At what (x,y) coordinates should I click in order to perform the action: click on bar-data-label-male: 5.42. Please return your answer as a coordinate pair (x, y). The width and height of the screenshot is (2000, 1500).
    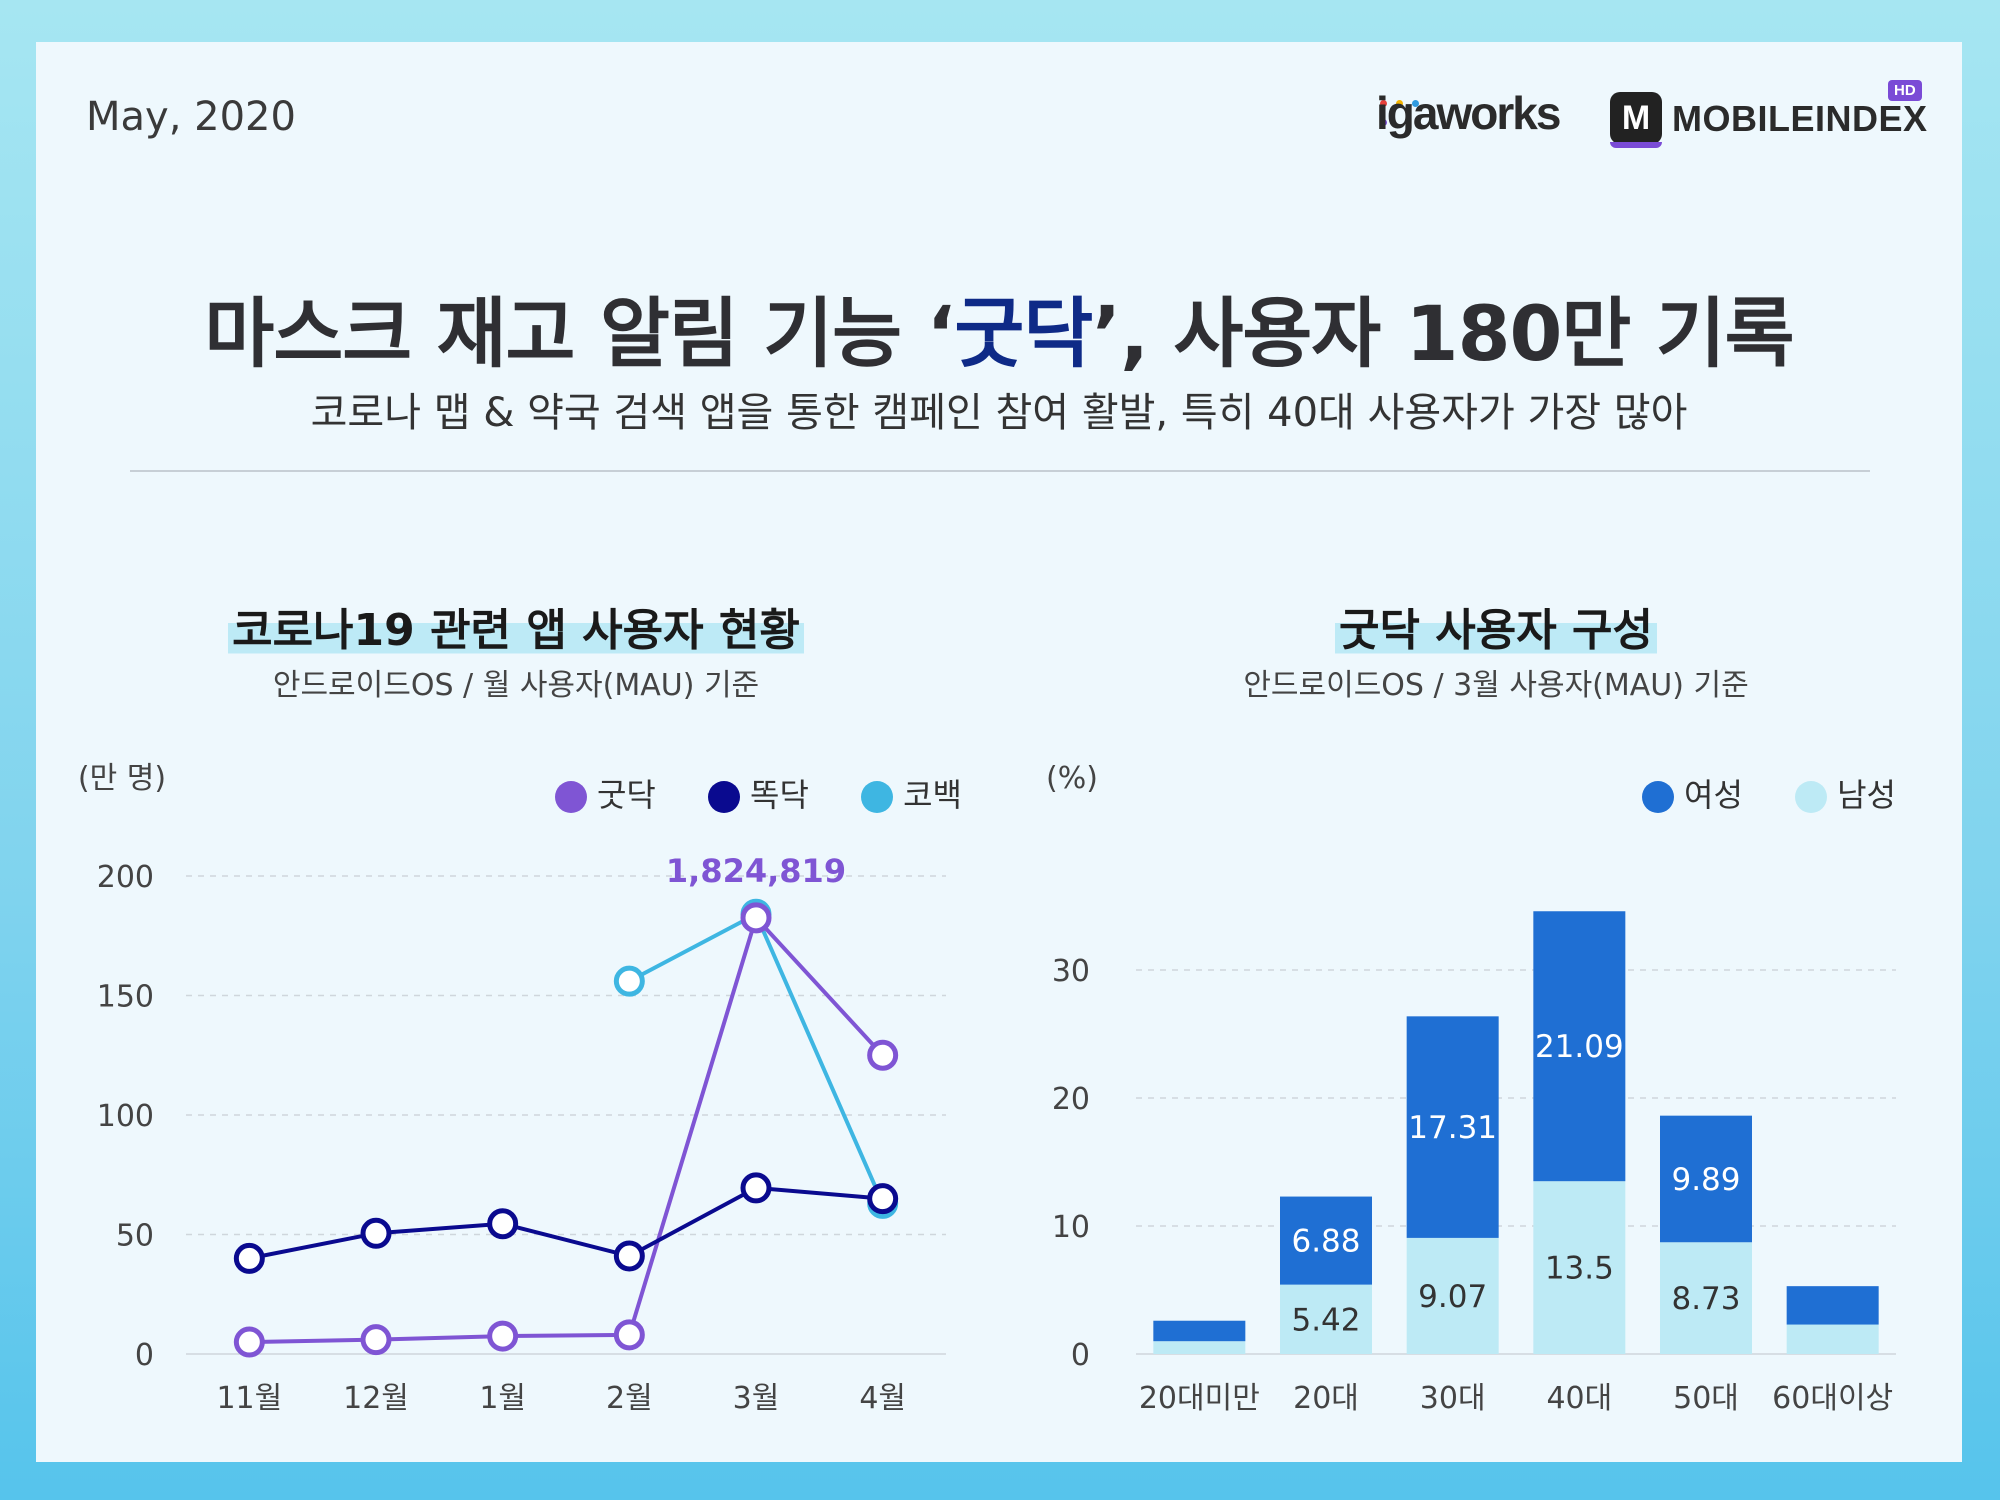
    Looking at the image, I should click on (1325, 1320).